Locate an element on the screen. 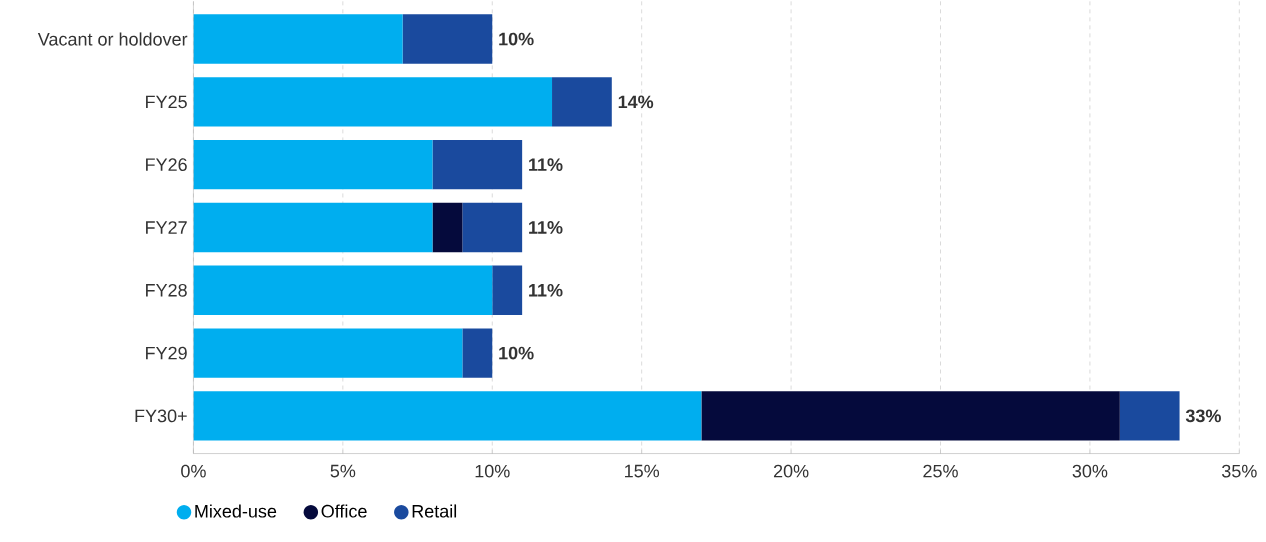  y-tick-label: FY30+ is located at coordinates (161, 416).